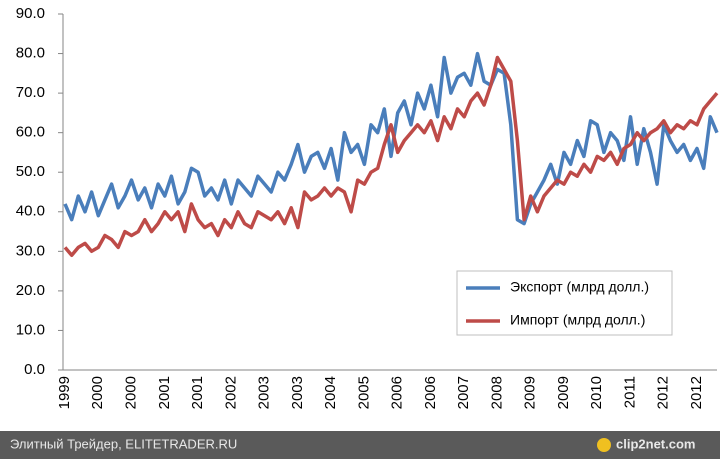  I want to click on y-tick-label: 20.0, so click(30, 290).